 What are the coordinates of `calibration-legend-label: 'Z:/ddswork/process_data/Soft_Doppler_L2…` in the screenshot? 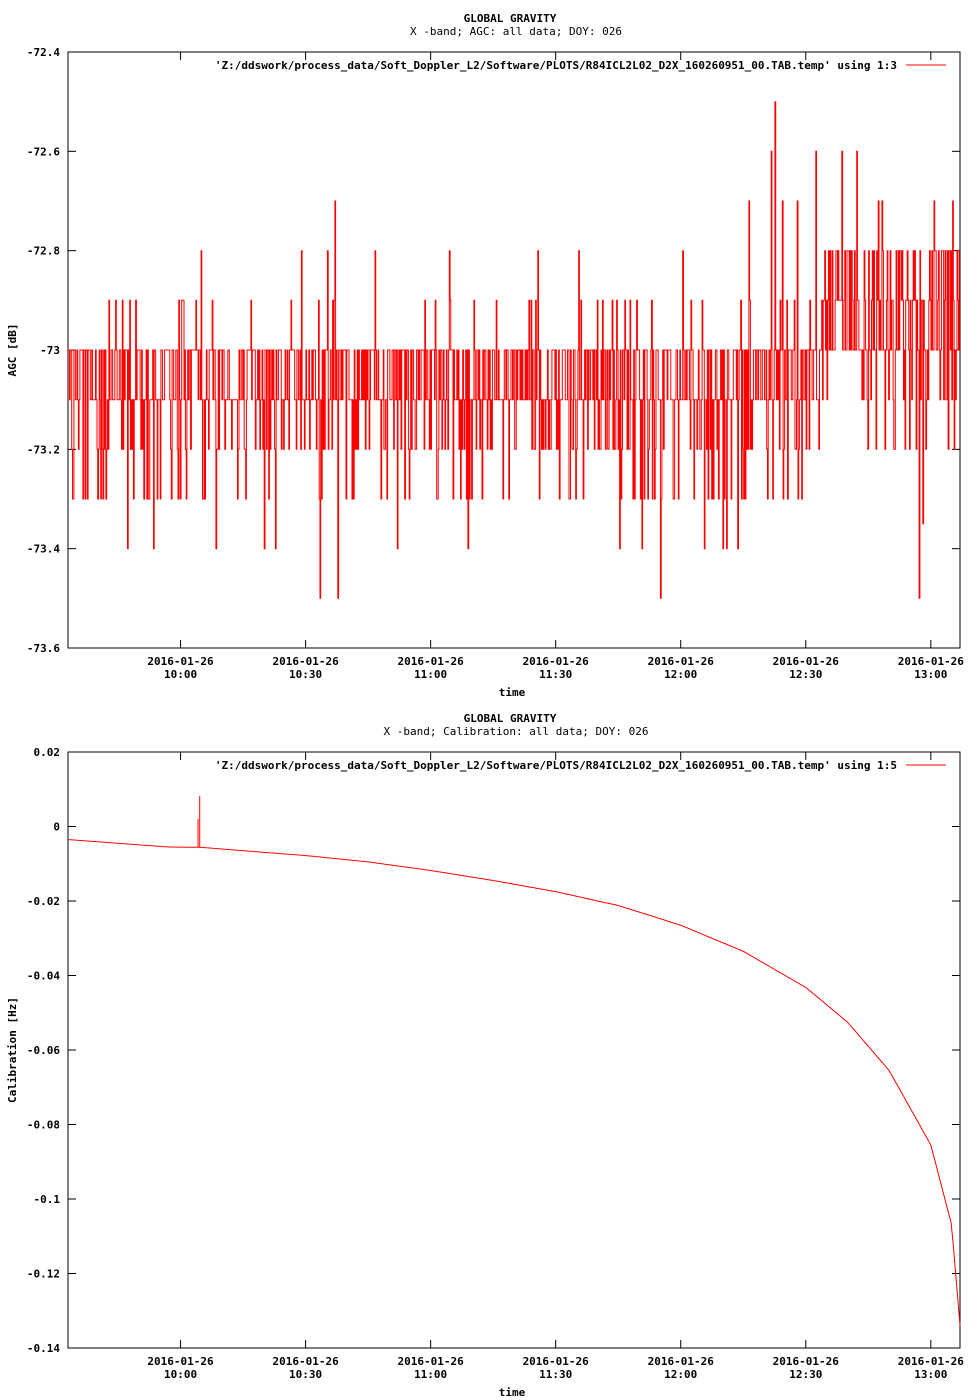 It's located at (556, 765).